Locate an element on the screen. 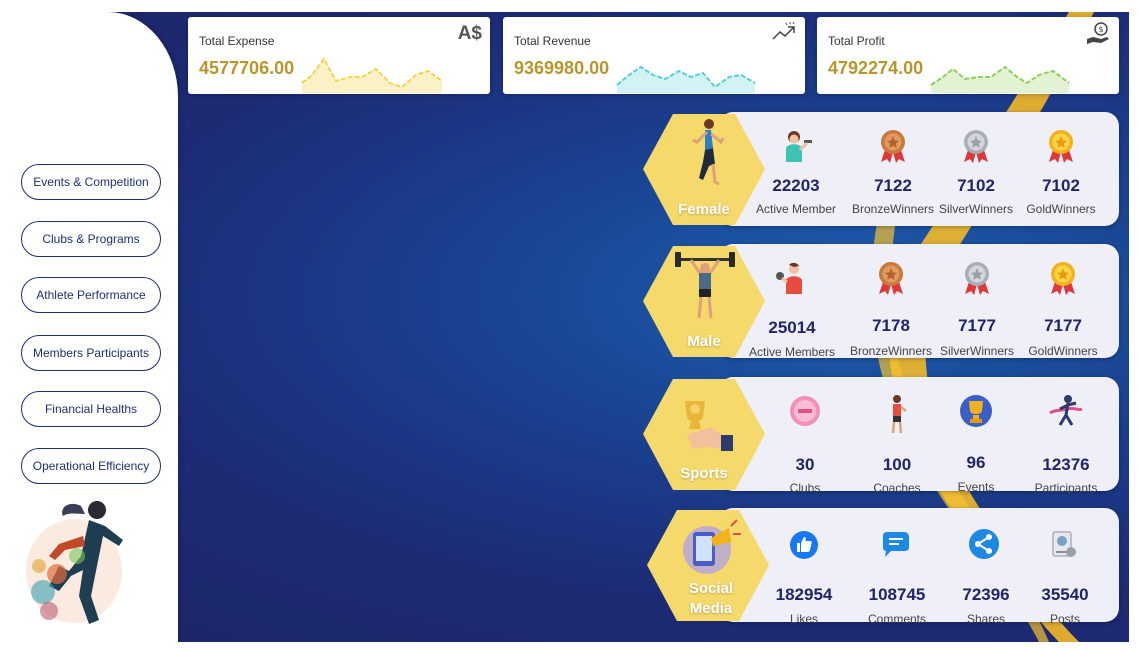 The width and height of the screenshot is (1139, 650). club-badge-icon is located at coordinates (805, 411).